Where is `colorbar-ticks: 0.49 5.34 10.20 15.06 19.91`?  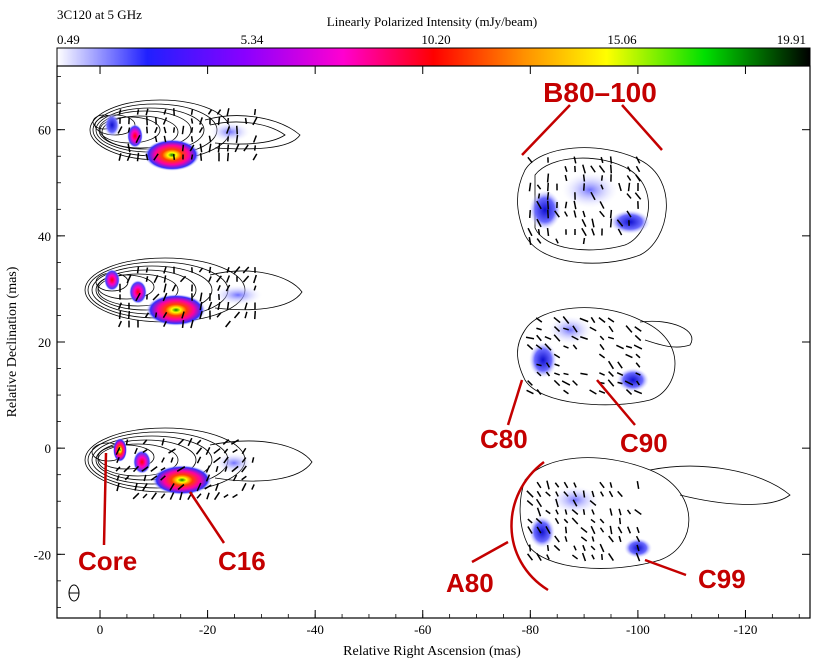
colorbar-ticks: 0.49 5.34 10.20 15.06 19.91 is located at coordinates (431, 39).